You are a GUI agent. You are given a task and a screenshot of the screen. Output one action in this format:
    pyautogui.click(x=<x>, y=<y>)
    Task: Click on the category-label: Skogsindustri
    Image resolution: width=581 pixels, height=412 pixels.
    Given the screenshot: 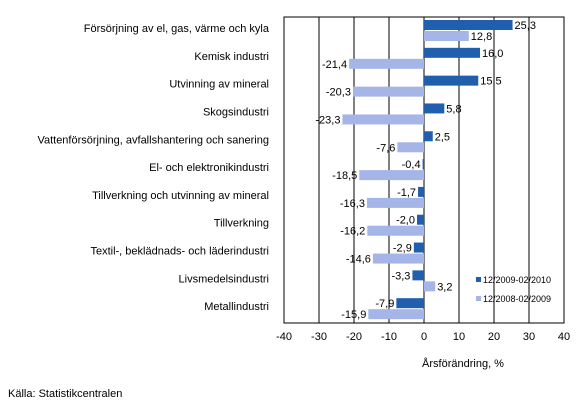 What is the action you would take?
    pyautogui.click(x=236, y=112)
    